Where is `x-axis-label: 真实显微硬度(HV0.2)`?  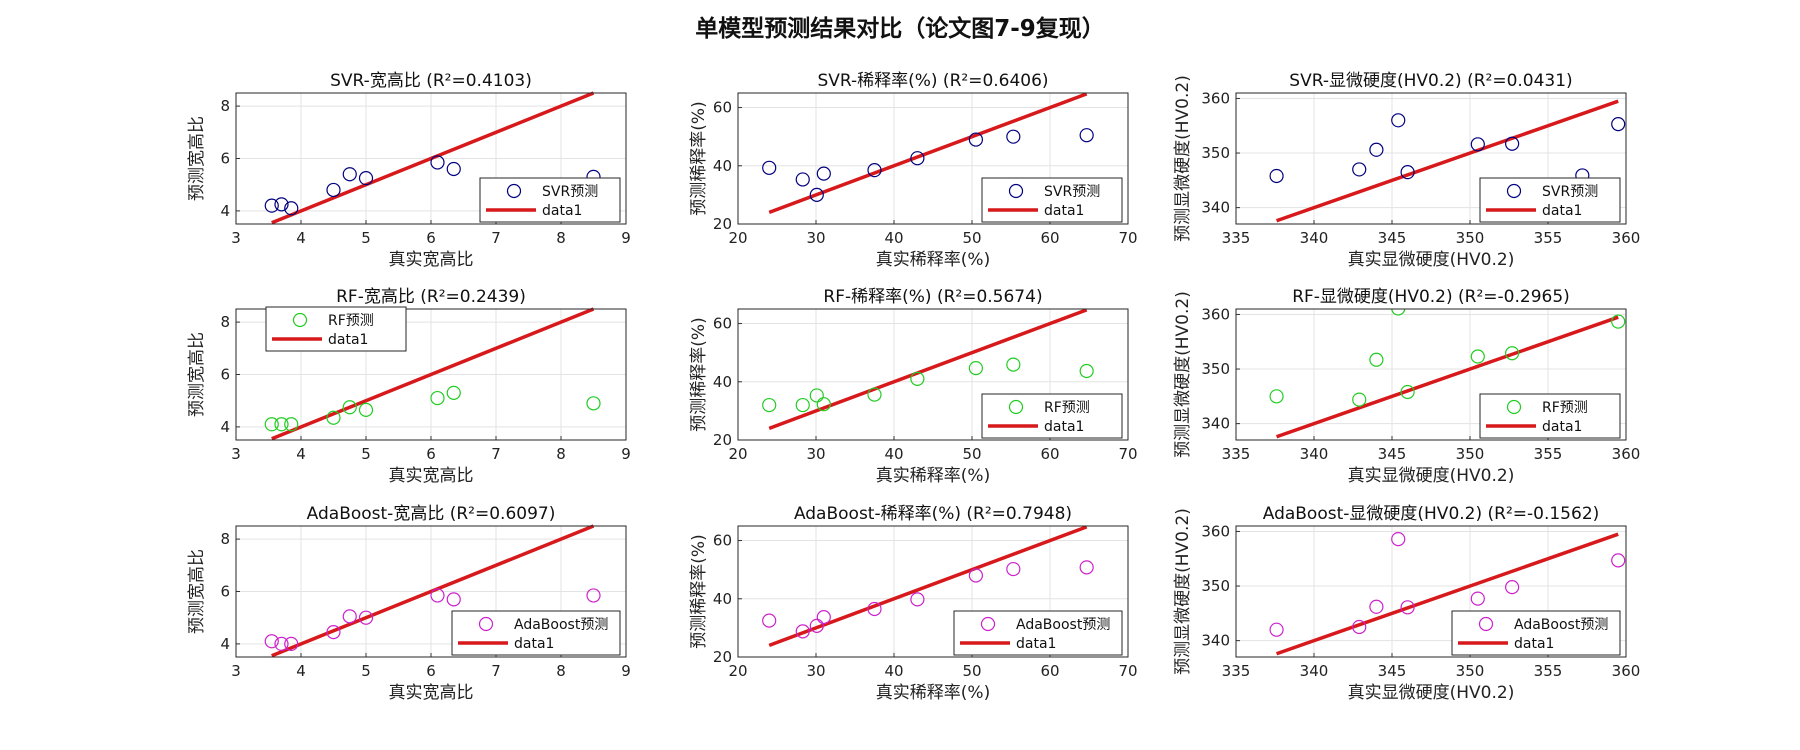 x-axis-label: 真实显微硬度(HV0.2) is located at coordinates (1431, 476).